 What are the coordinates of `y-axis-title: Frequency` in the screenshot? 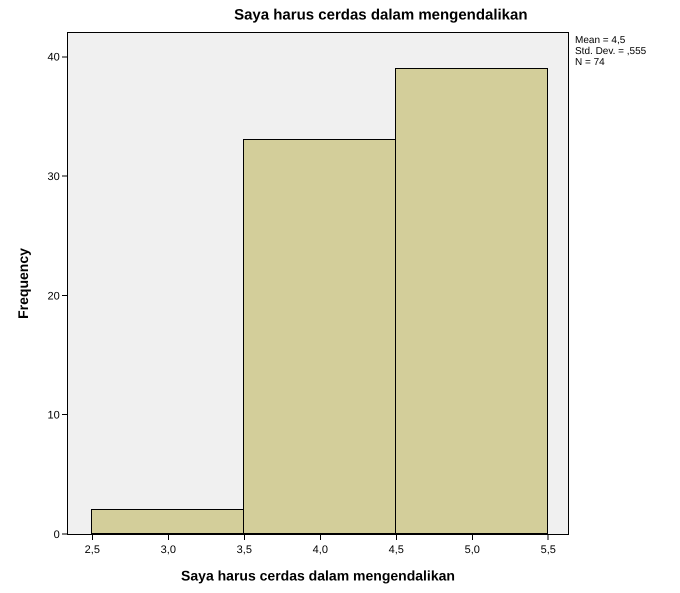 It's located at (23, 283).